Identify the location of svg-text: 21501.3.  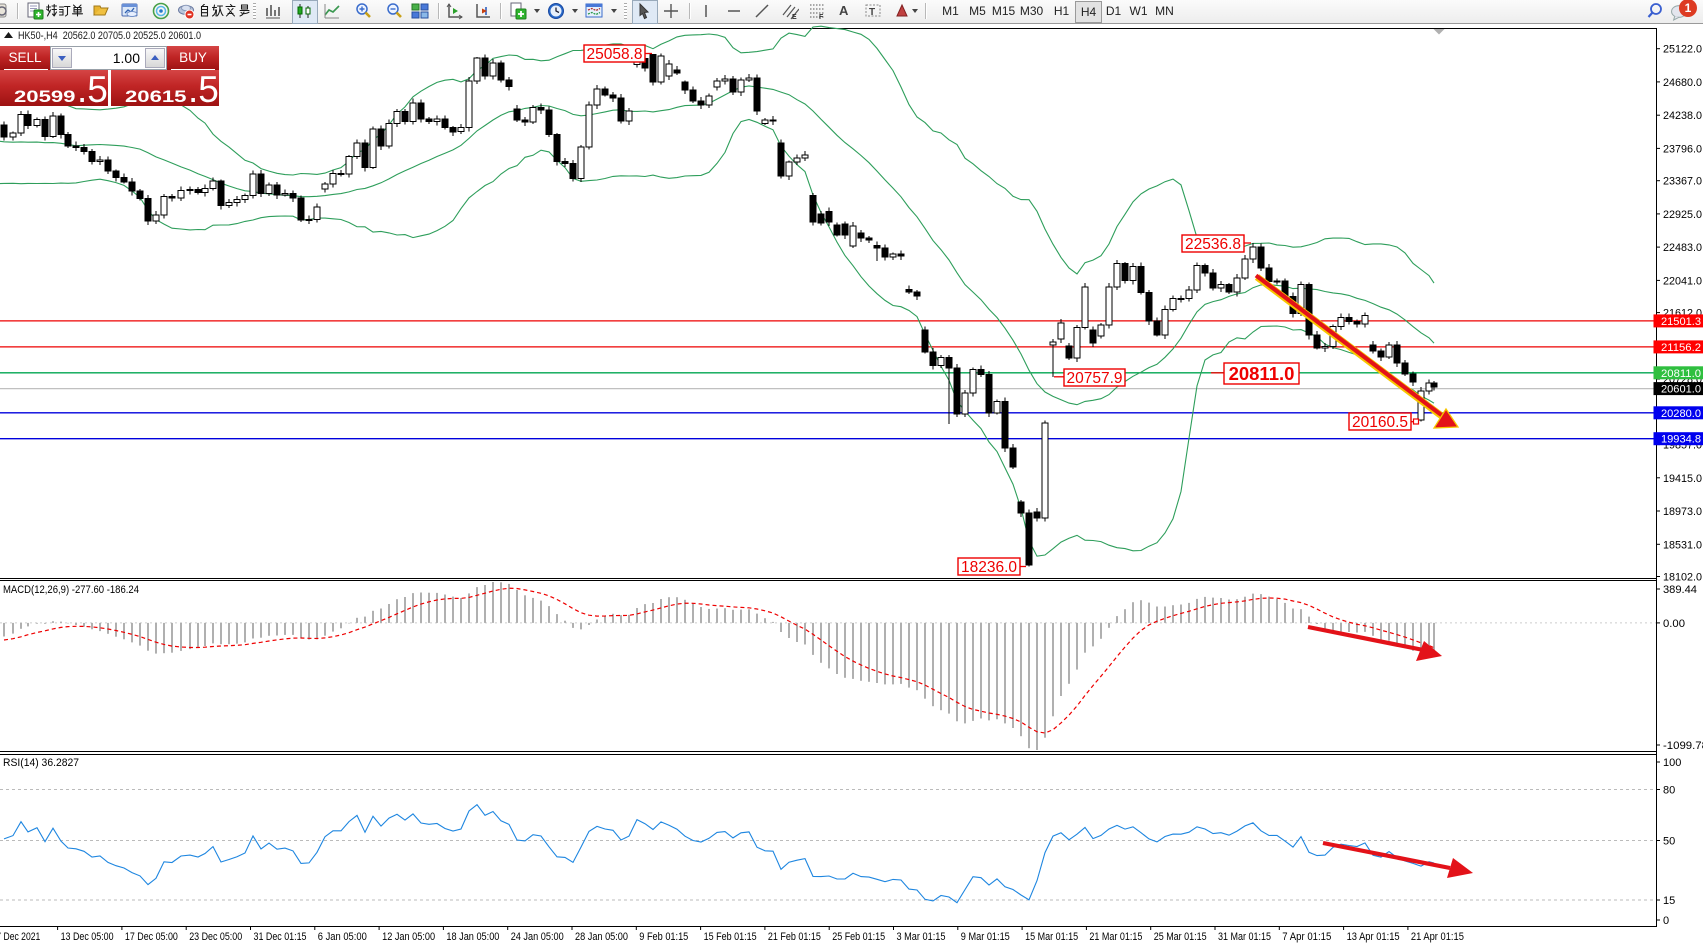
(1681, 322).